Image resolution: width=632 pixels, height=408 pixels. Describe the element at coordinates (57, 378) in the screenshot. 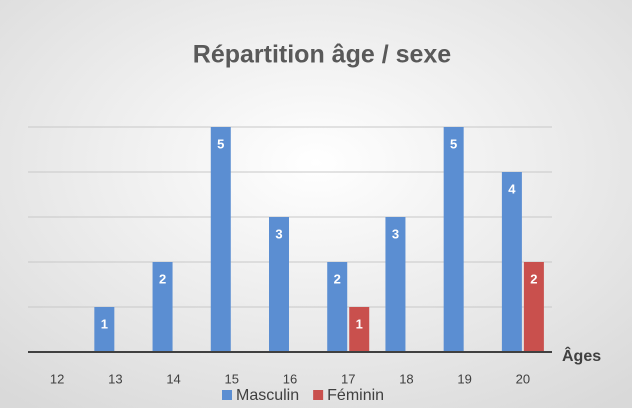

I see `x-tick-label: 12` at that location.